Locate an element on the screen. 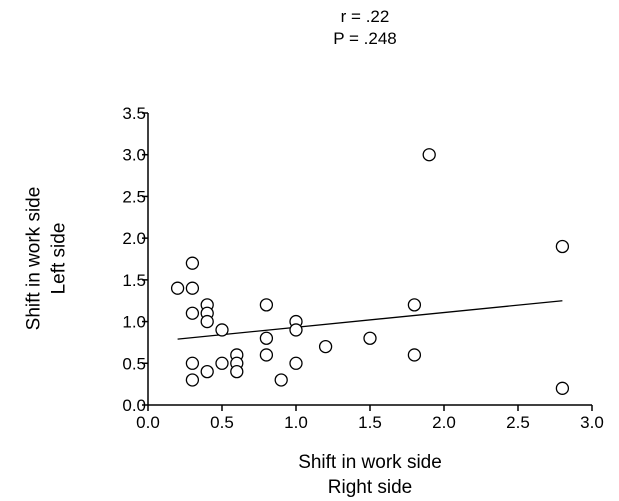 This screenshot has height=501, width=619. x-tick-label: 2.5 is located at coordinates (518, 422).